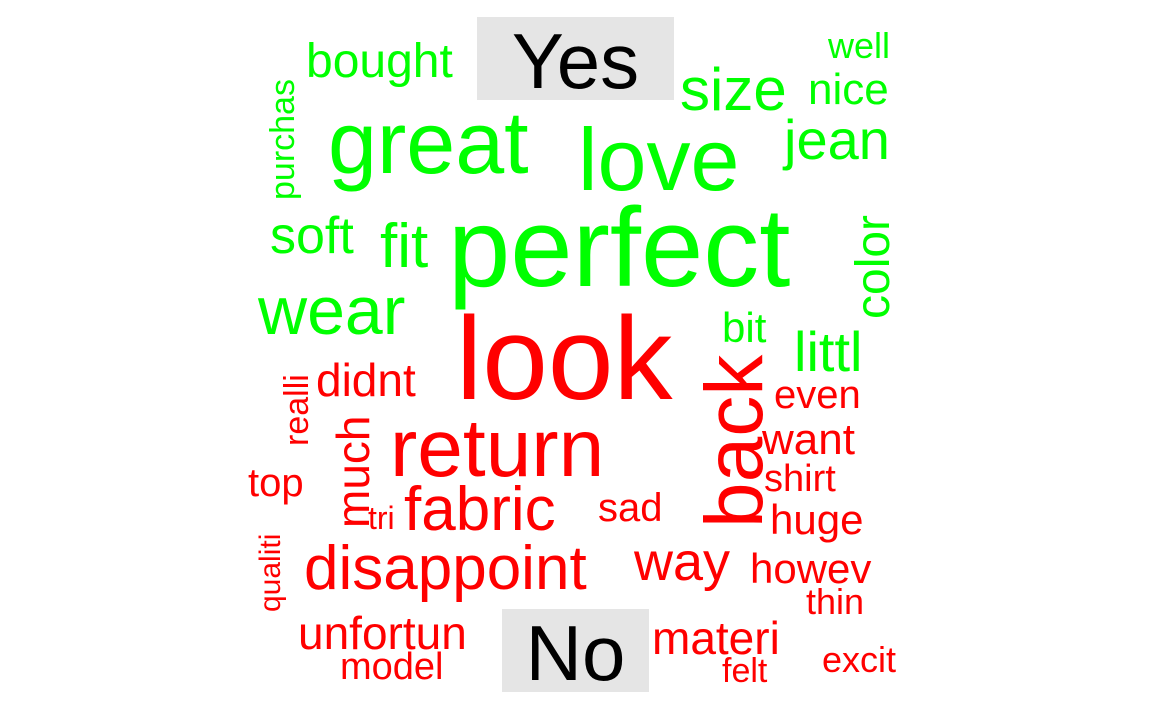  I want to click on word-unfortun: unfortun, so click(382, 633).